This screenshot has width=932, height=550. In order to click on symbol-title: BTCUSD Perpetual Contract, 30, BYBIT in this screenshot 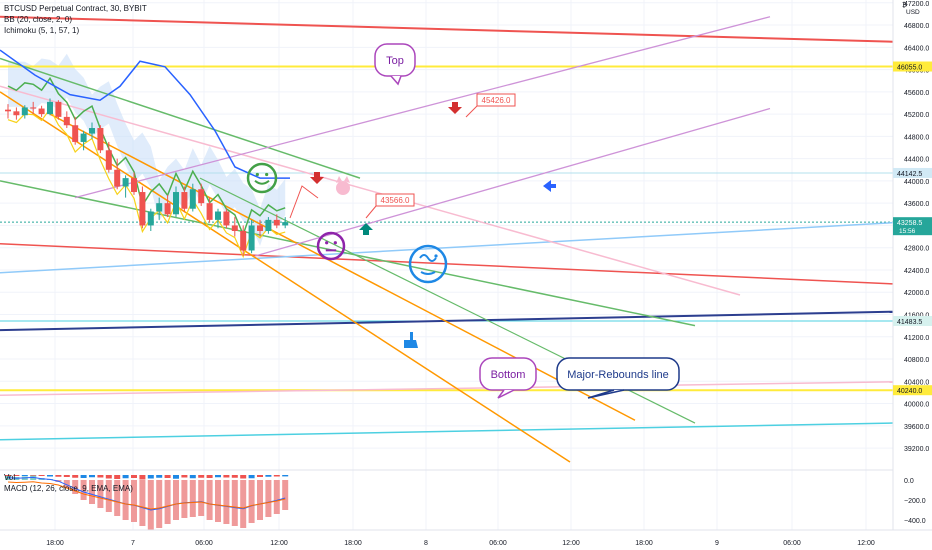, I will do `click(75, 8)`.